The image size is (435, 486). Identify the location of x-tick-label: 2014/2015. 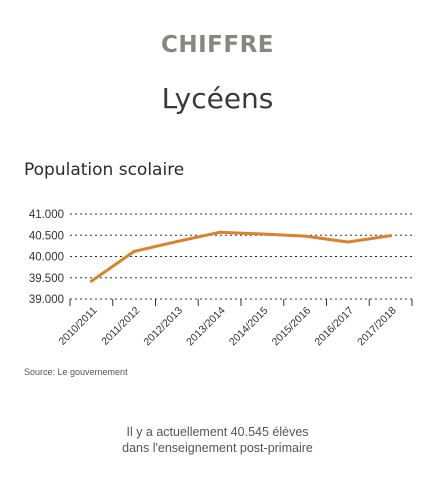
(249, 327).